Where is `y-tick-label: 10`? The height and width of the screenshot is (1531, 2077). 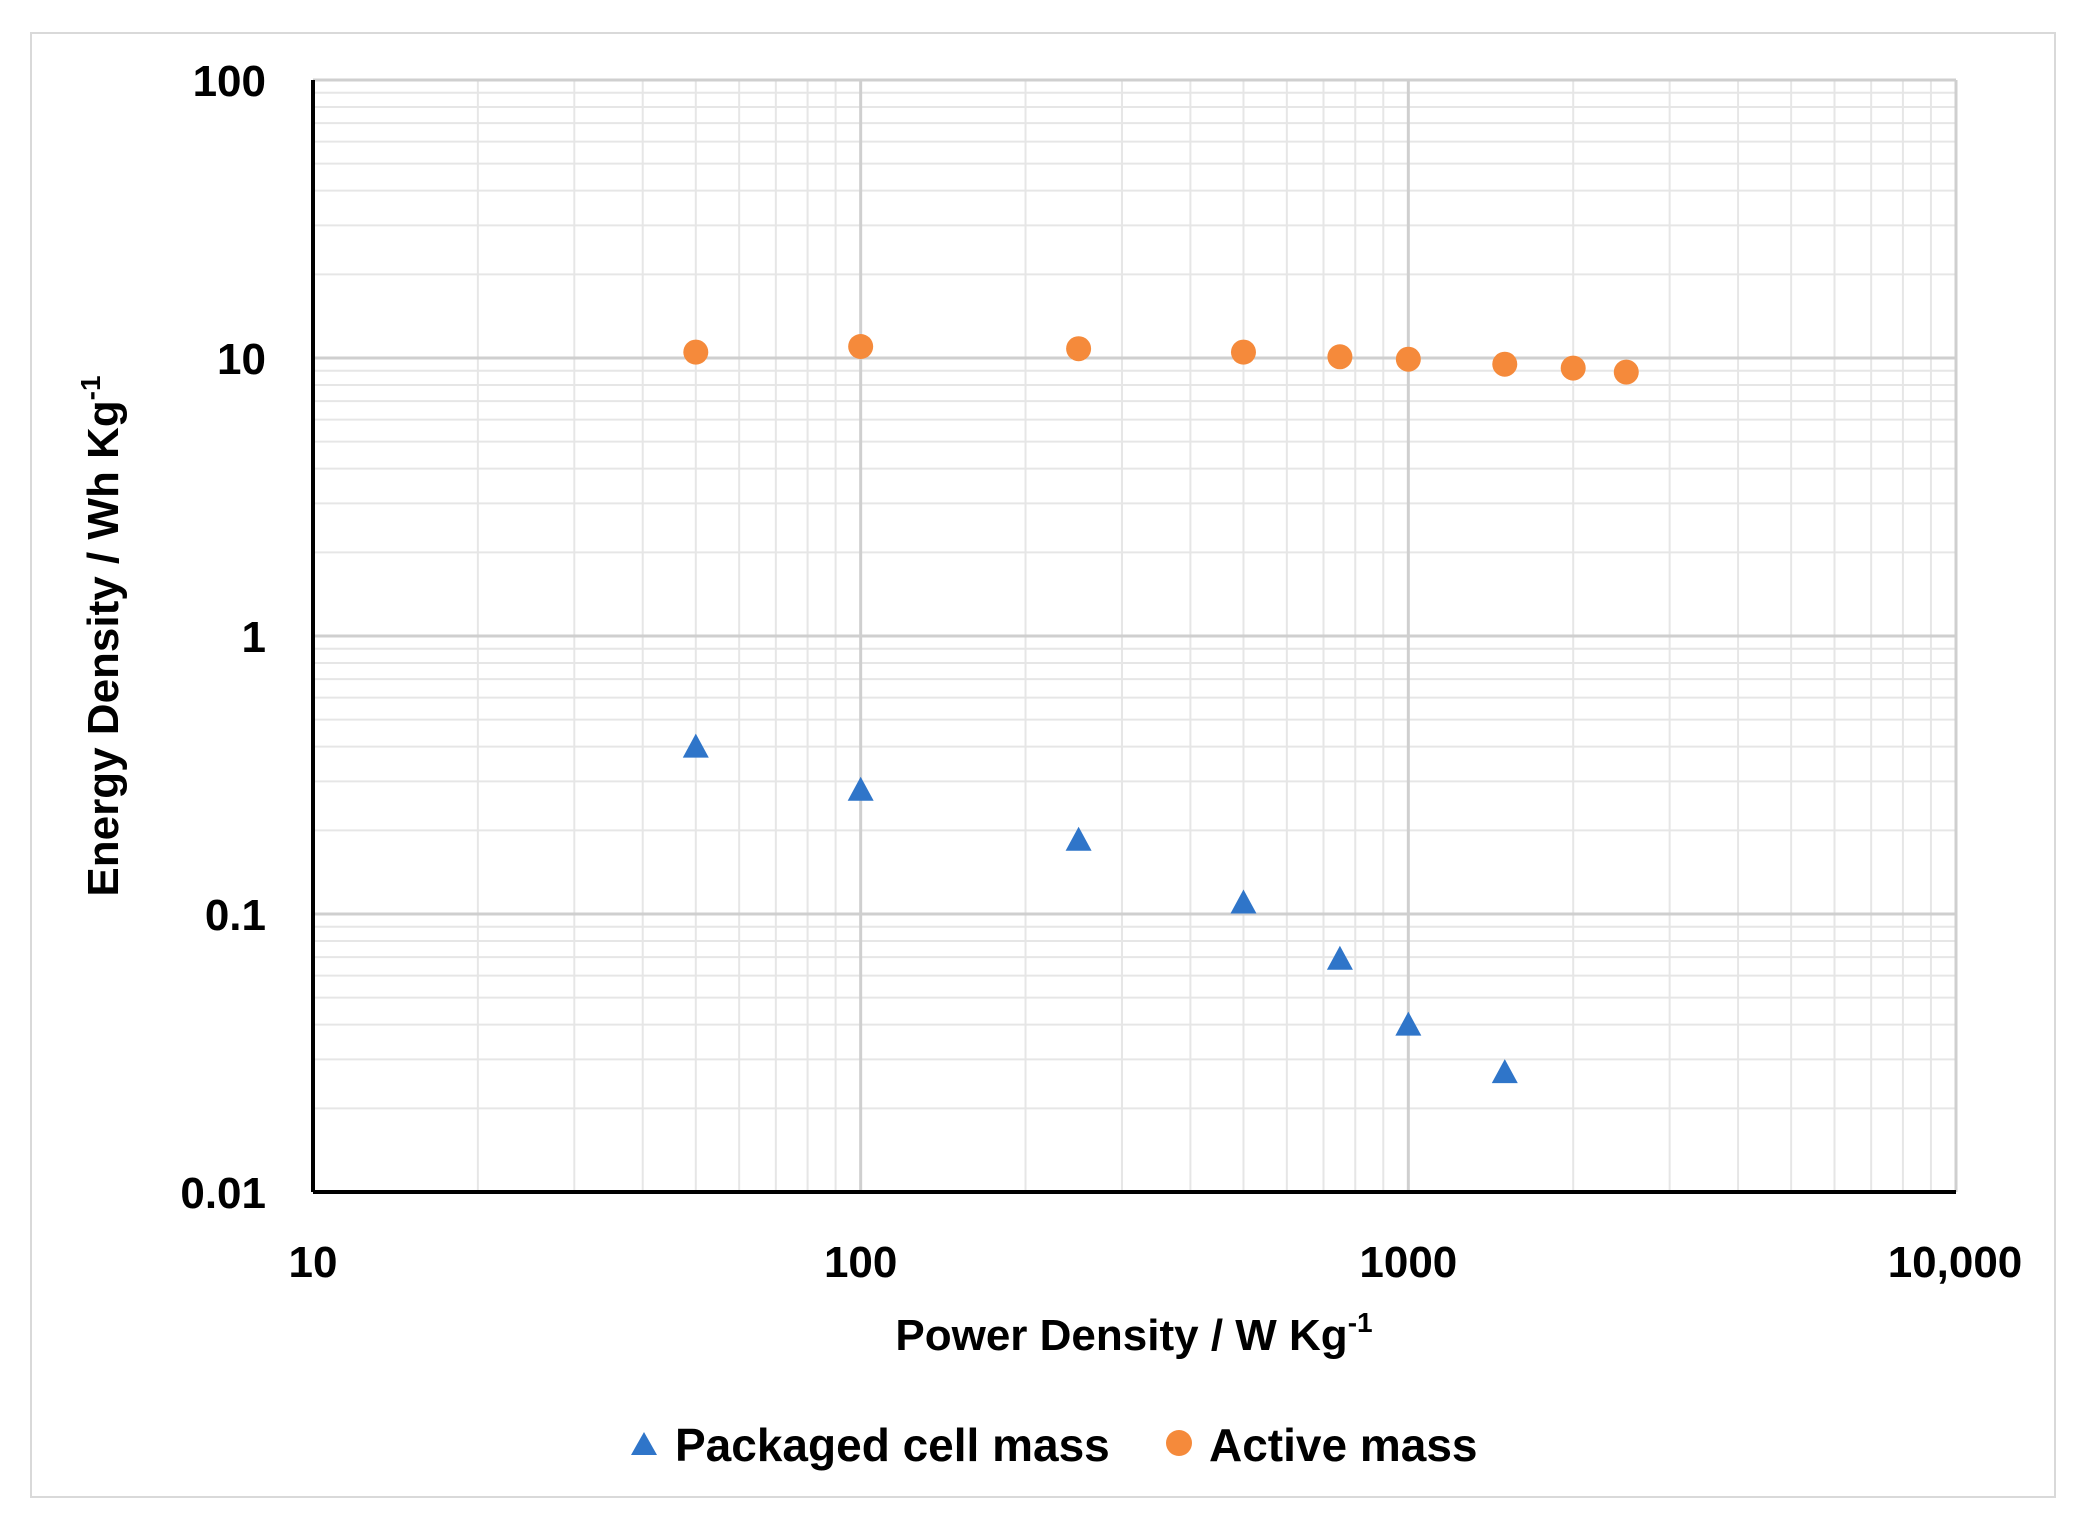 y-tick-label: 10 is located at coordinates (241, 359).